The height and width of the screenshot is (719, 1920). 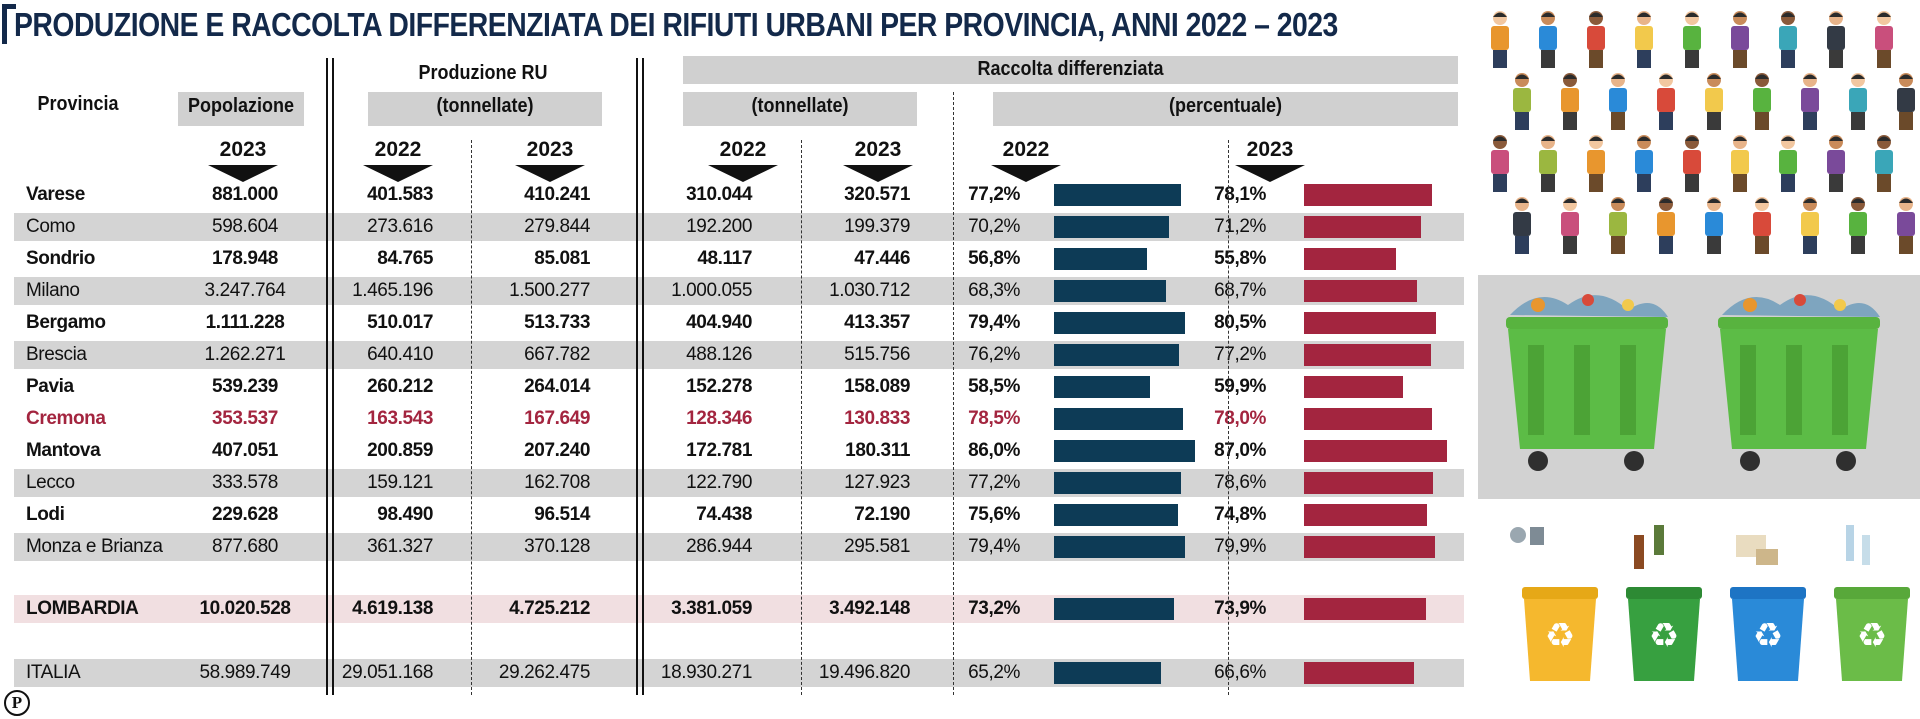 I want to click on header-popolazione: Popolazione, so click(x=241, y=106).